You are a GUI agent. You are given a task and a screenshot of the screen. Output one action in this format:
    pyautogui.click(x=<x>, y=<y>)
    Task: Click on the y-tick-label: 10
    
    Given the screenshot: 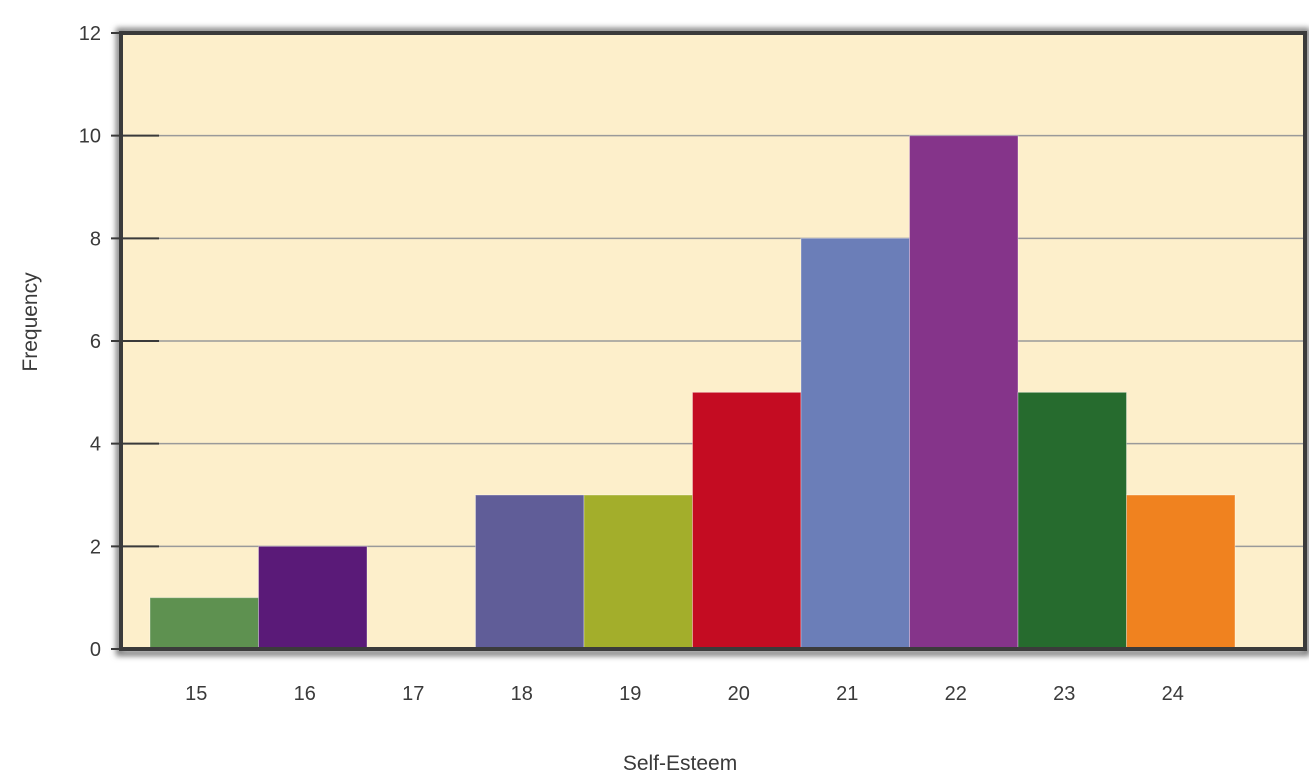 What is the action you would take?
    pyautogui.click(x=90, y=137)
    